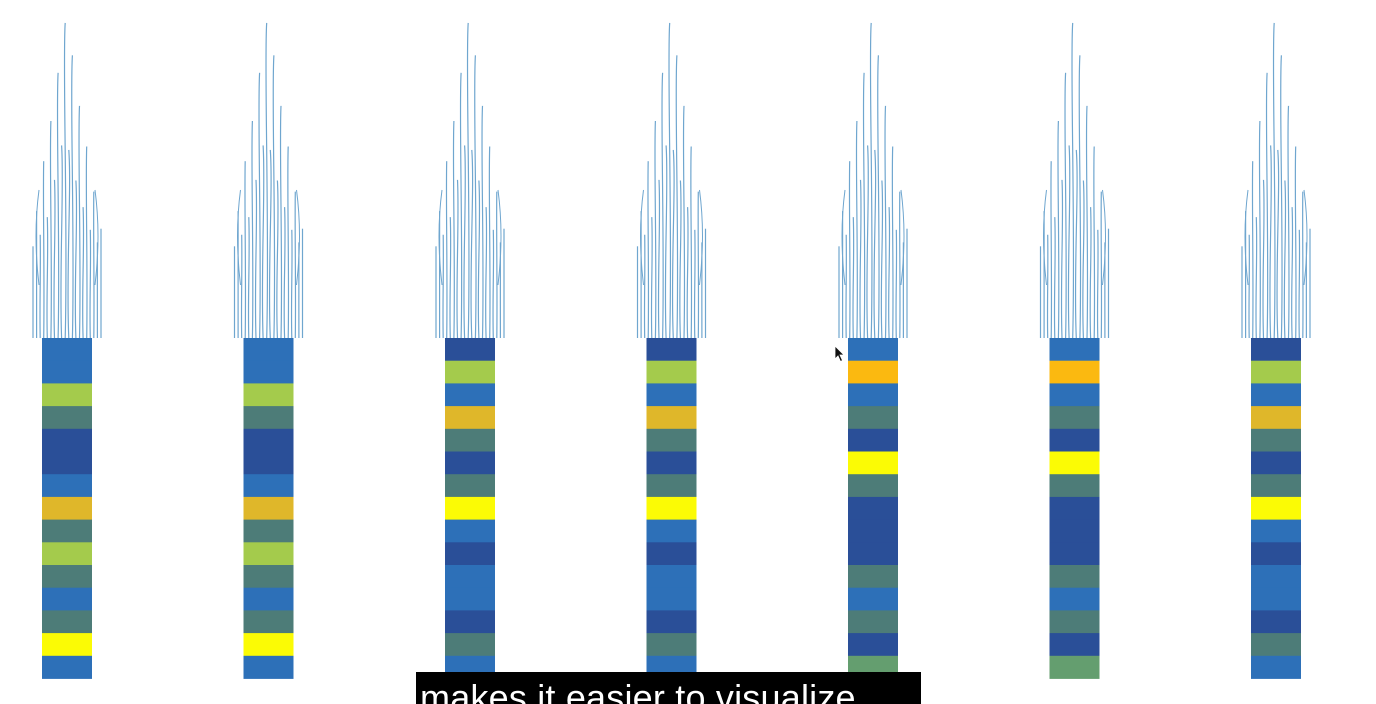 The width and height of the screenshot is (1376, 704). I want to click on subtitle-caption: makes it easier to visualize, so click(668, 688).